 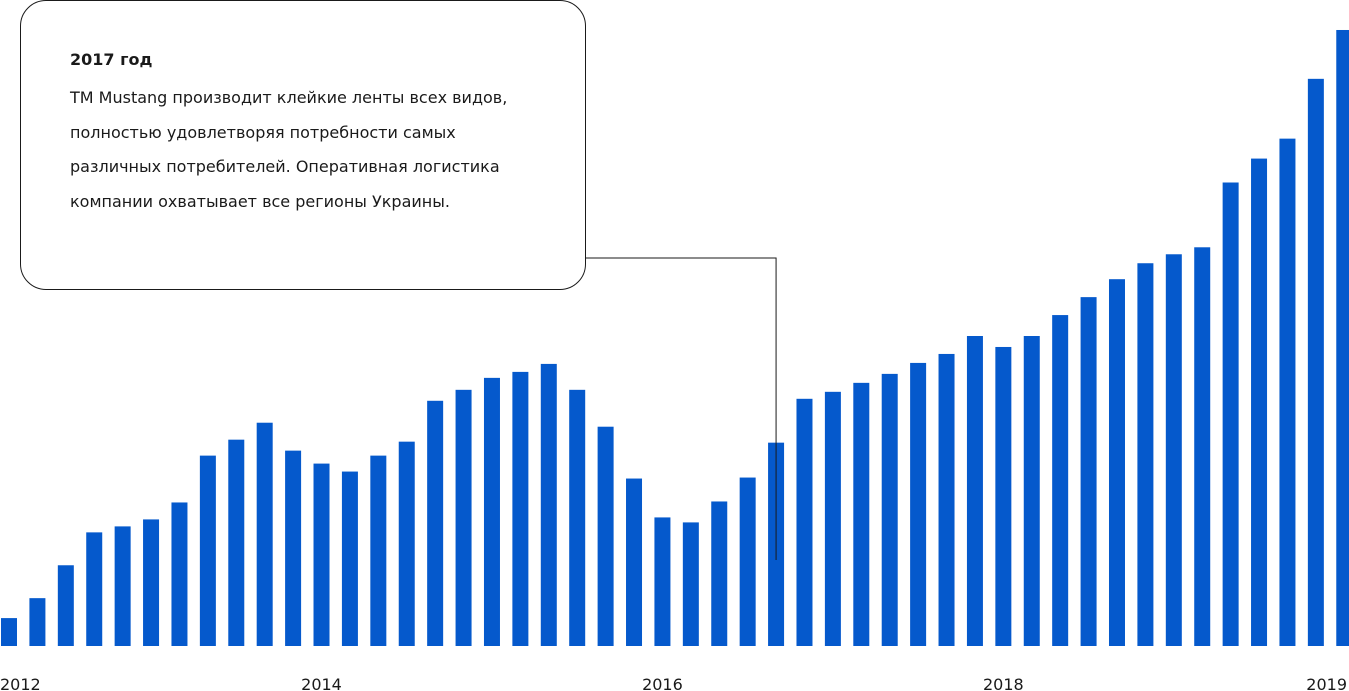 I want to click on x-tick-label: 2018, so click(x=1003, y=683).